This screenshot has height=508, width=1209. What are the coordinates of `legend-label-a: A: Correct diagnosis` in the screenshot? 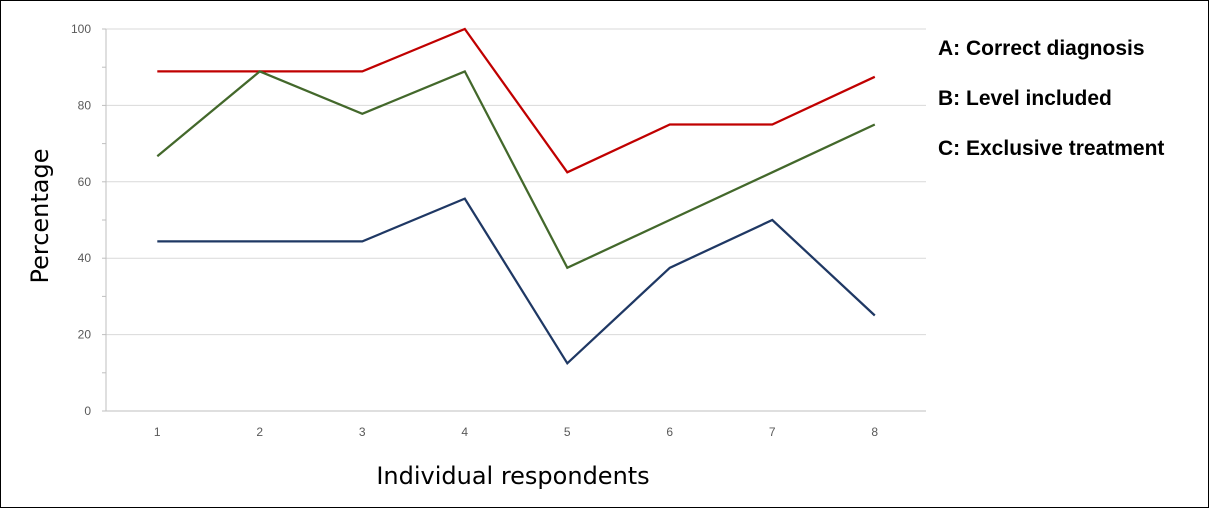 It's located at (1041, 48).